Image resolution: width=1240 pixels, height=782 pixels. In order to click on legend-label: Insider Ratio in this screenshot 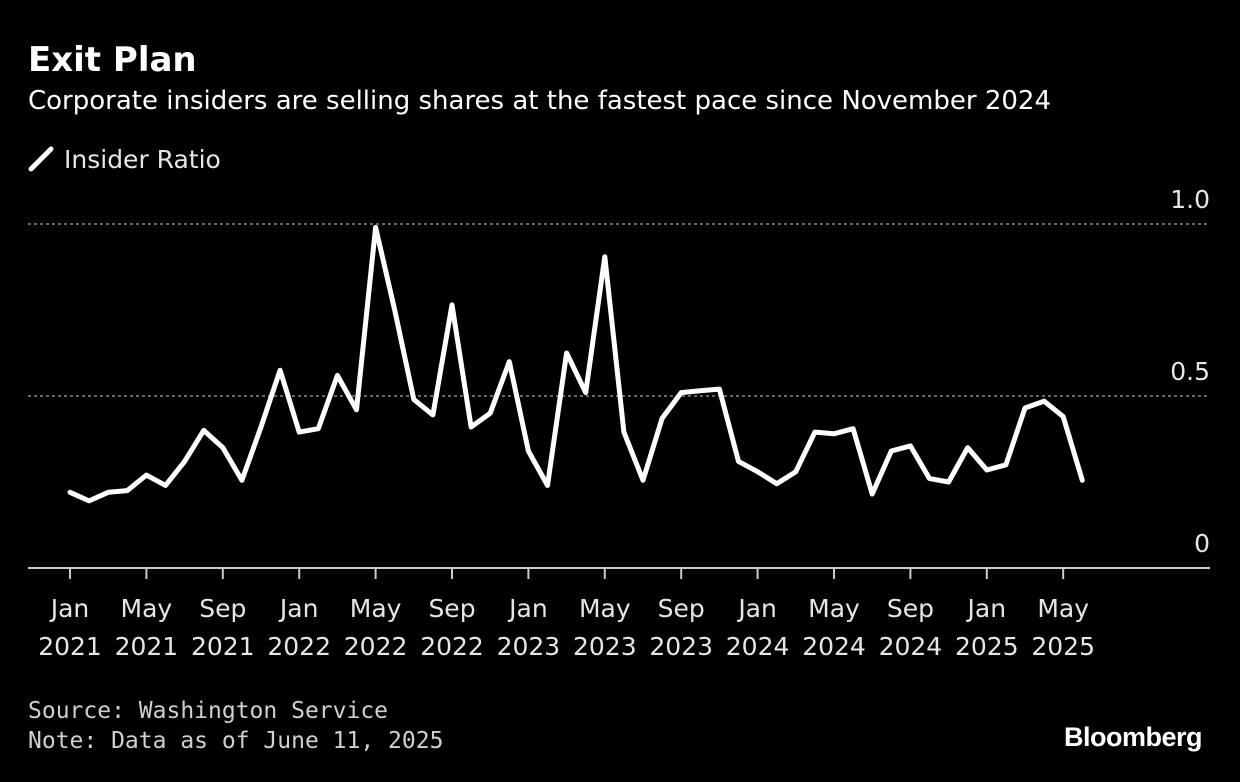, I will do `click(142, 159)`.